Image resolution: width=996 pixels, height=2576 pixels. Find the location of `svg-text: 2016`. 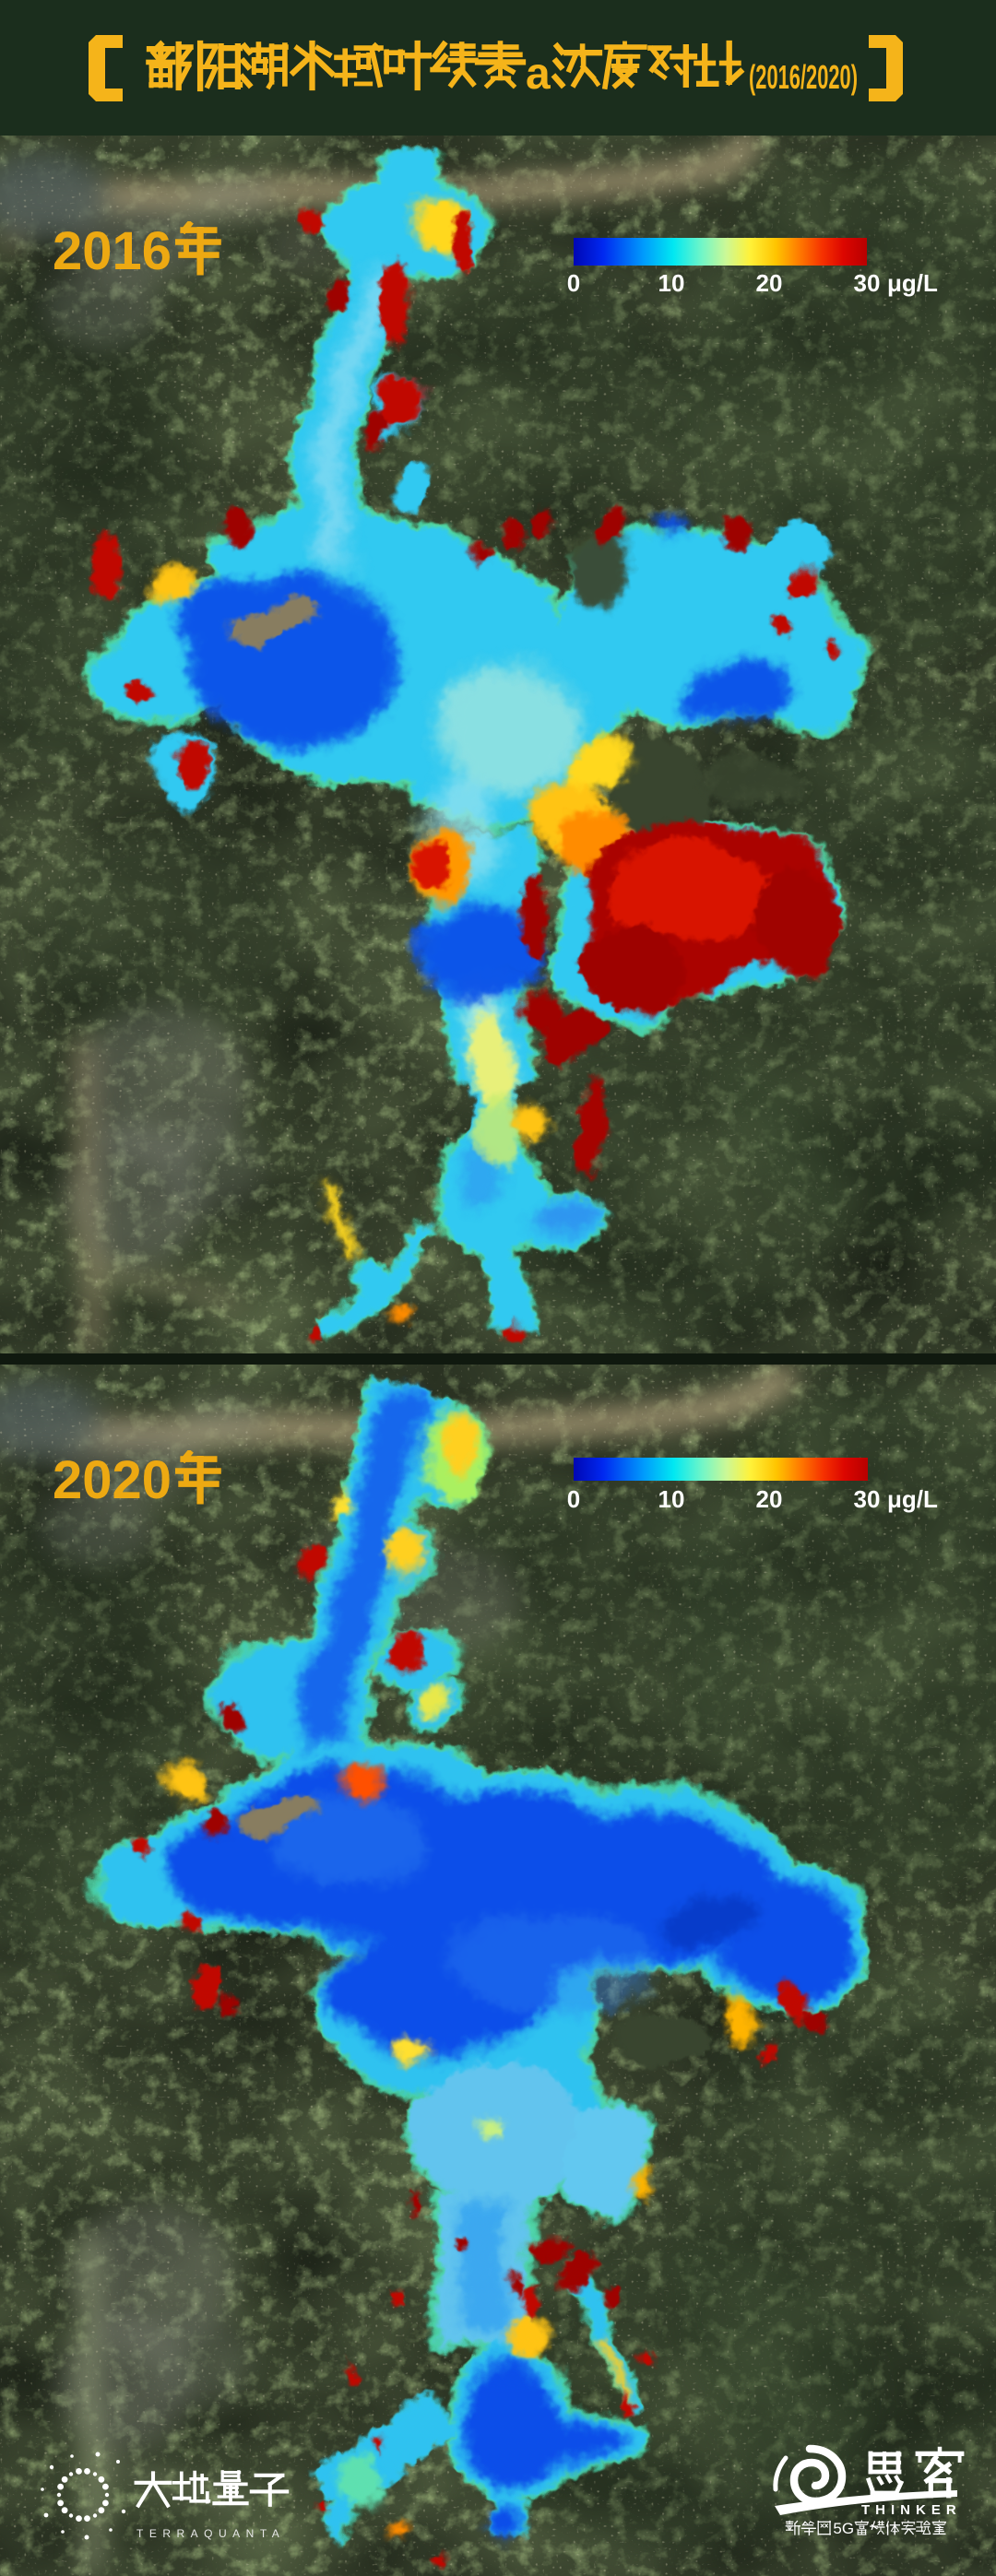

svg-text: 2016 is located at coordinates (112, 251).